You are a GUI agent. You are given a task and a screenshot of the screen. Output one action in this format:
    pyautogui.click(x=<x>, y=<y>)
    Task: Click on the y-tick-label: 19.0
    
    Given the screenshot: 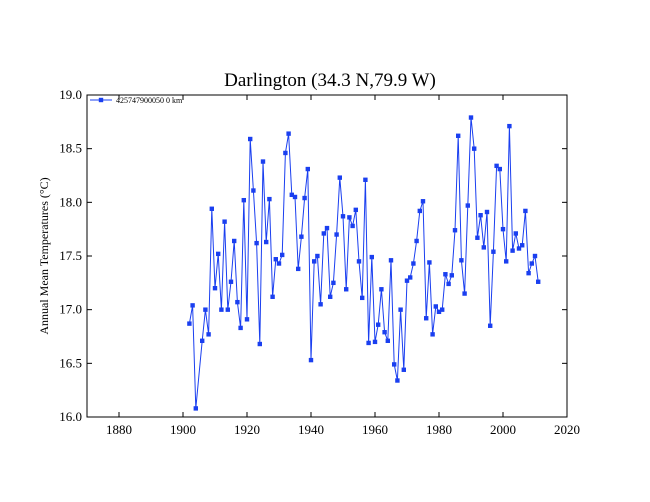 What is the action you would take?
    pyautogui.click(x=70, y=94)
    